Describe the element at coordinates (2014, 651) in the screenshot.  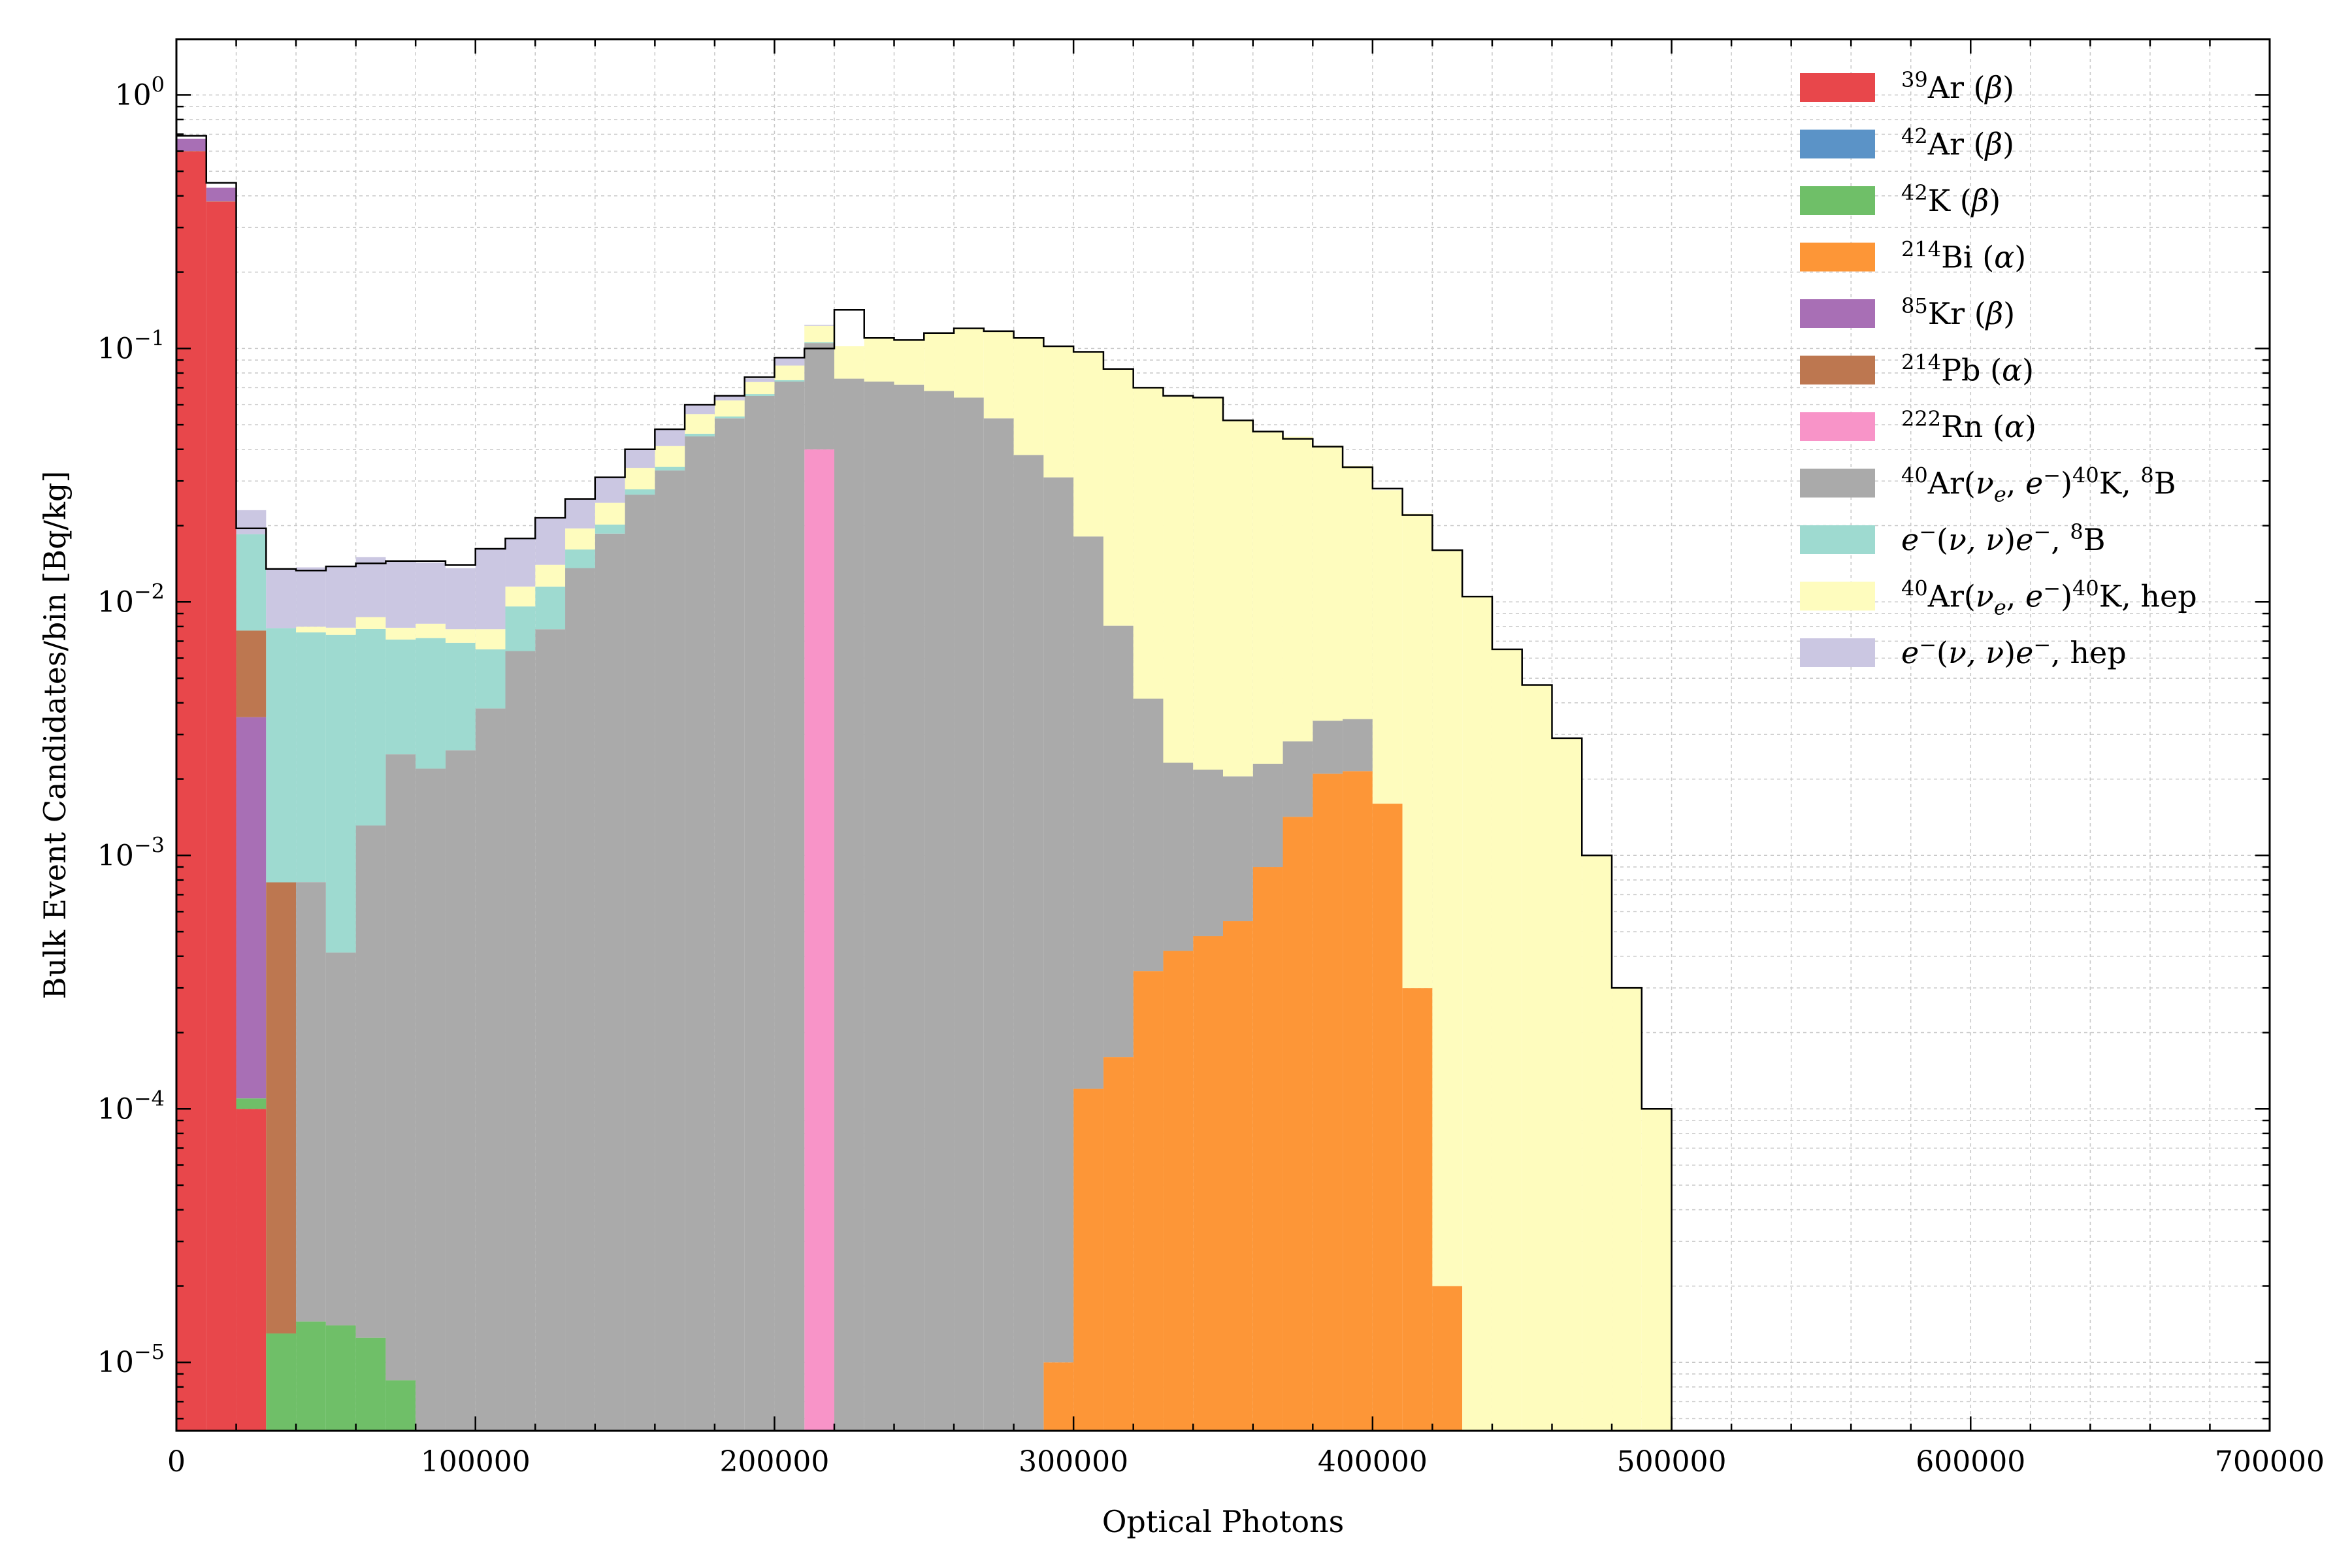
I see `legend-label: e−​(ν, ν)e−​, hep` at that location.